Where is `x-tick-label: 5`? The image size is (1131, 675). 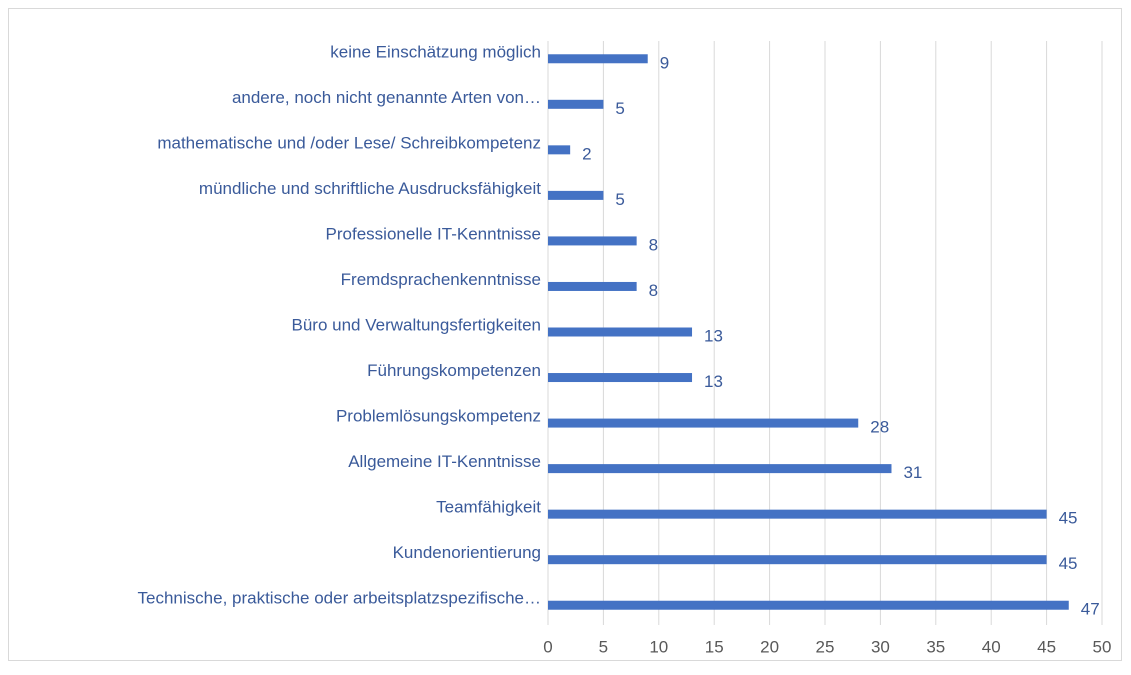 x-tick-label: 5 is located at coordinates (603, 646).